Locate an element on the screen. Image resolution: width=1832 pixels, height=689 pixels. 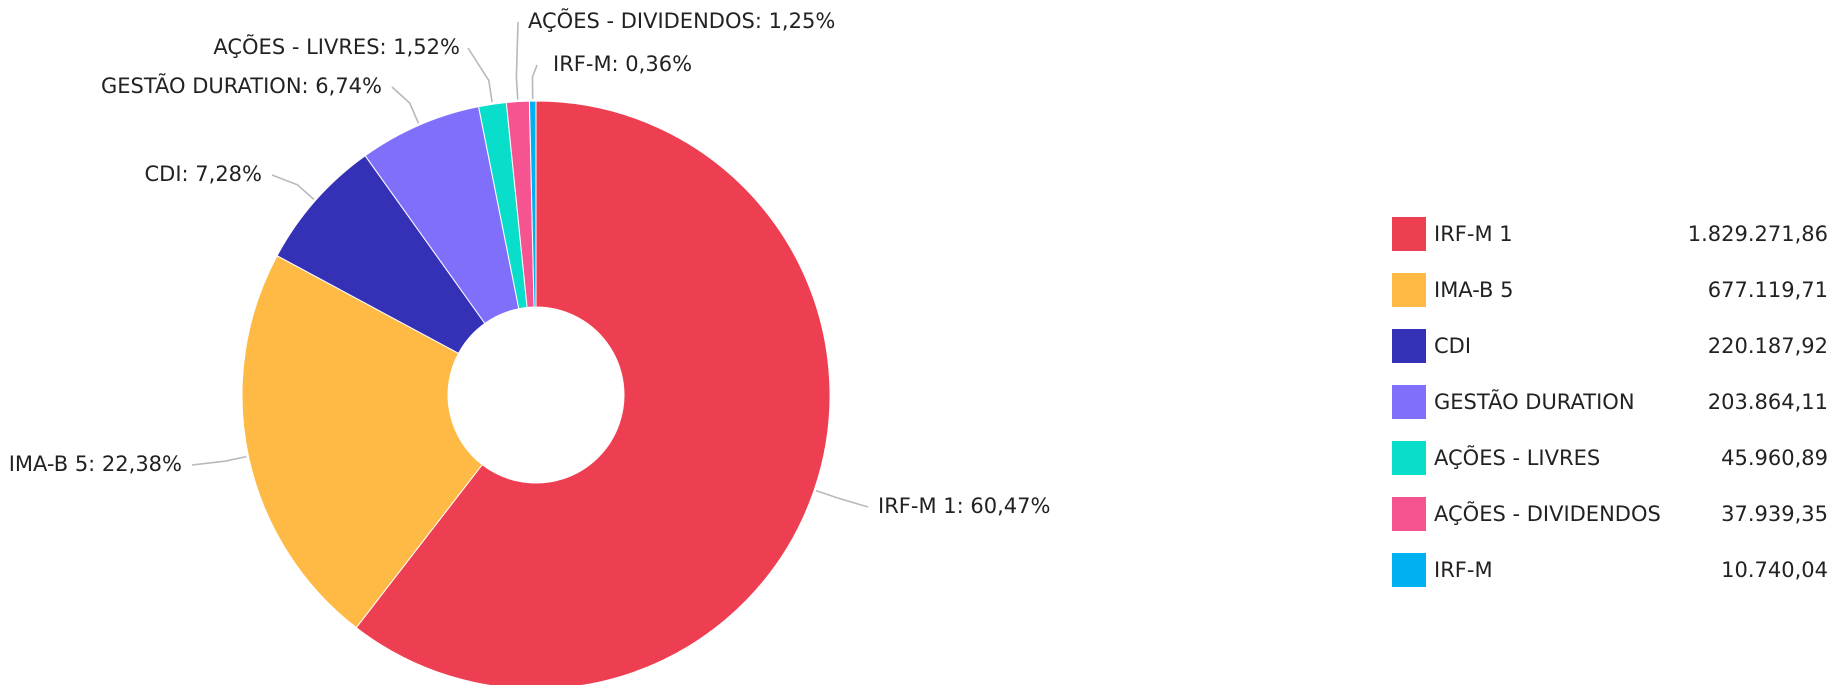
slice-label-irf-m-1: IRF-M 1: 60,47% is located at coordinates (964, 506).